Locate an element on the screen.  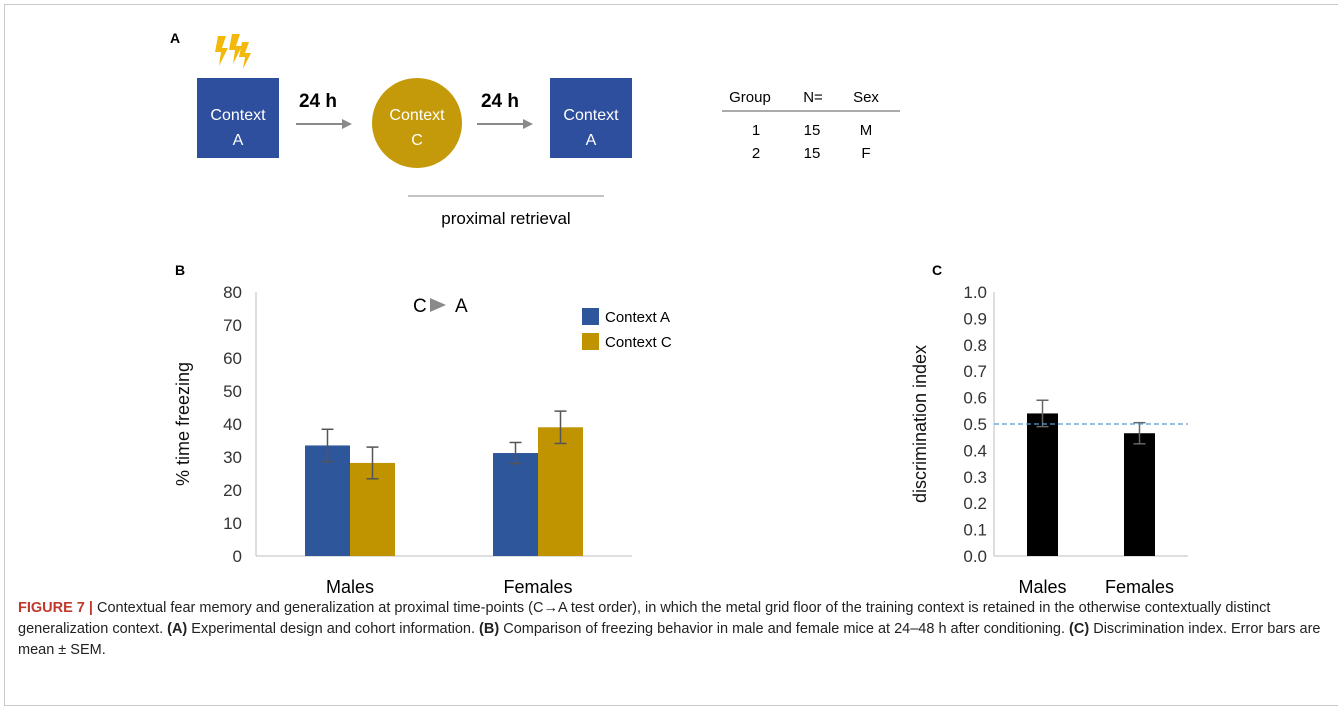
y-tick-label: 0.8 is located at coordinates (975, 345).